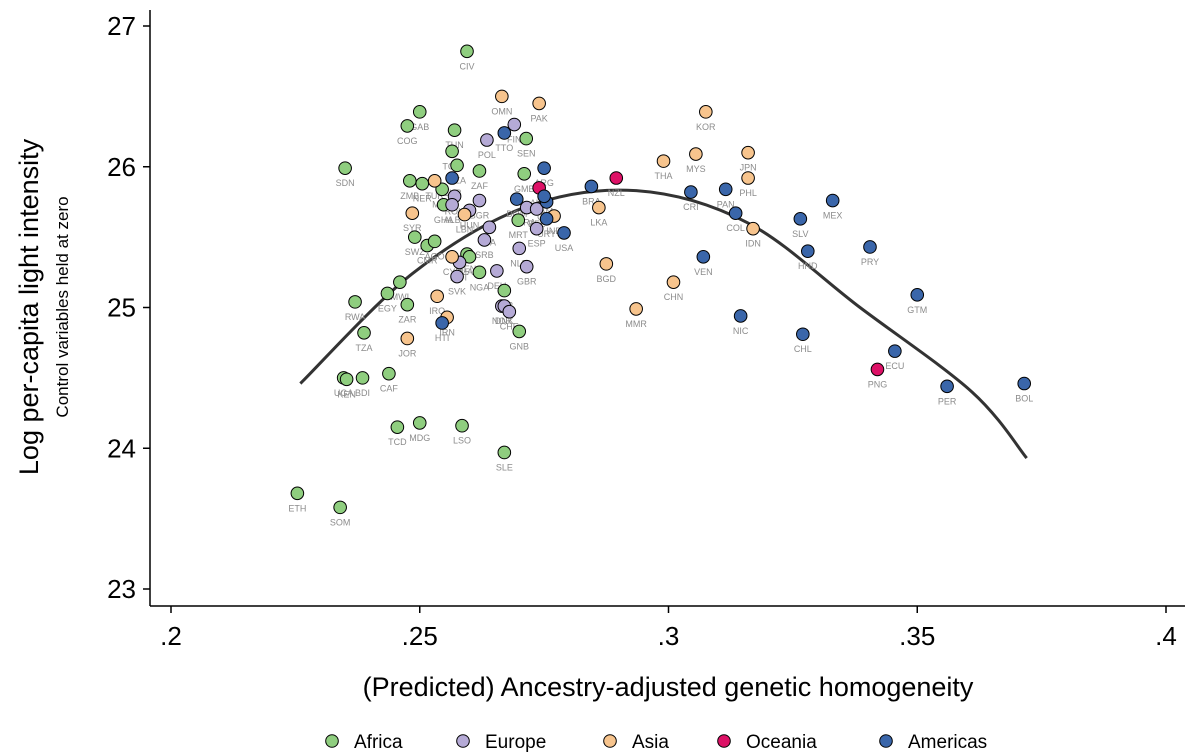  I want to click on point-label: MYS, so click(696, 169).